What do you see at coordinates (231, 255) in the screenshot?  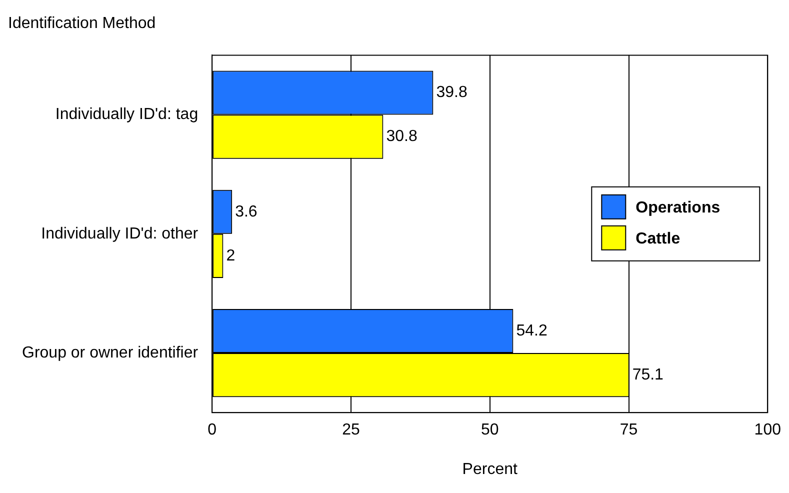 I see `data-label: 2` at bounding box center [231, 255].